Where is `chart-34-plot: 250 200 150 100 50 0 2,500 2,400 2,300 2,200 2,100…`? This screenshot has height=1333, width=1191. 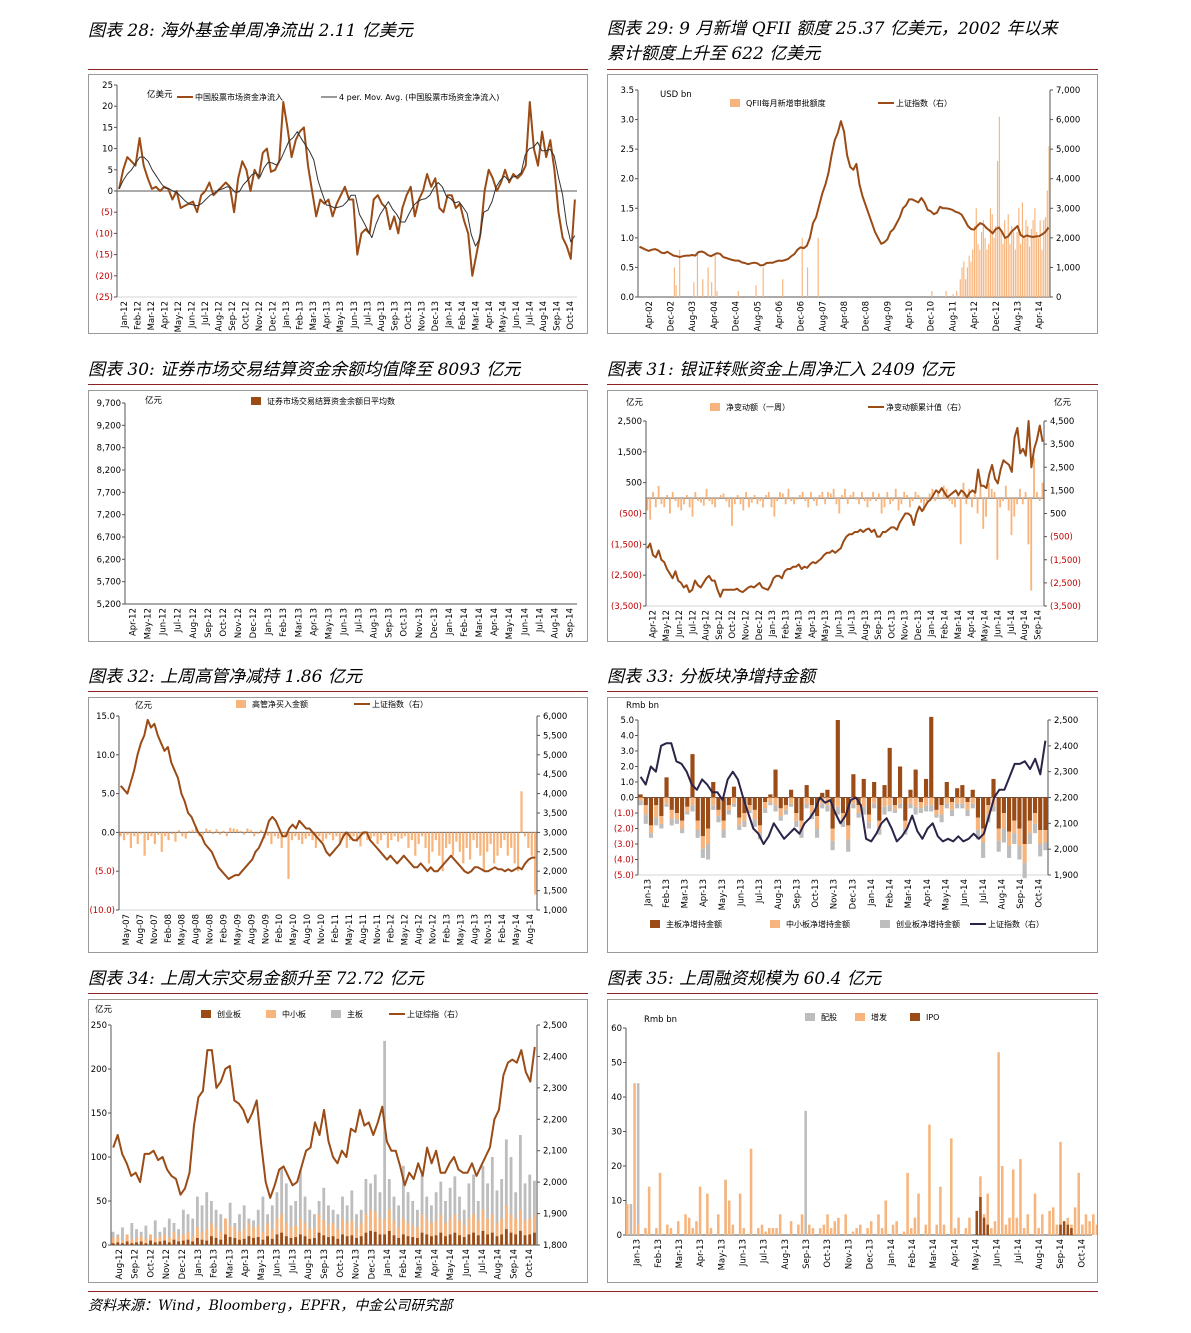 chart-34-plot: 250 200 150 100 50 0 2,500 2,400 2,300 2,200 2,100… is located at coordinates (329, 1142).